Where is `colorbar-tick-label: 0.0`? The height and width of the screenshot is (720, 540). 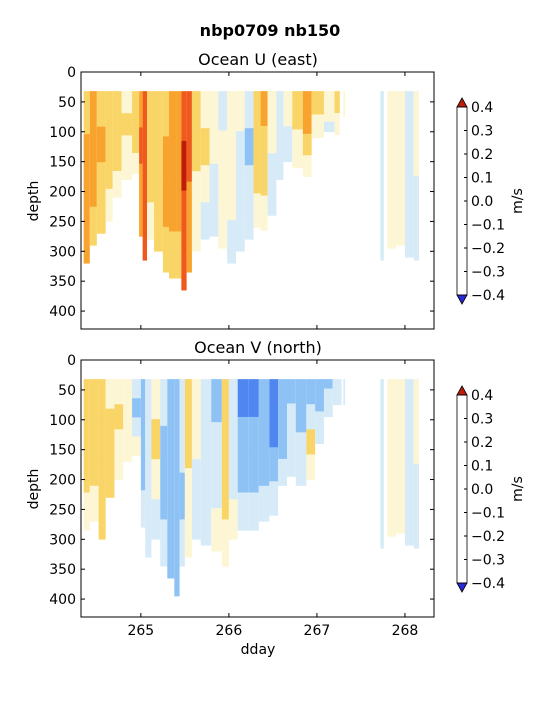 colorbar-tick-label: 0.0 is located at coordinates (482, 202).